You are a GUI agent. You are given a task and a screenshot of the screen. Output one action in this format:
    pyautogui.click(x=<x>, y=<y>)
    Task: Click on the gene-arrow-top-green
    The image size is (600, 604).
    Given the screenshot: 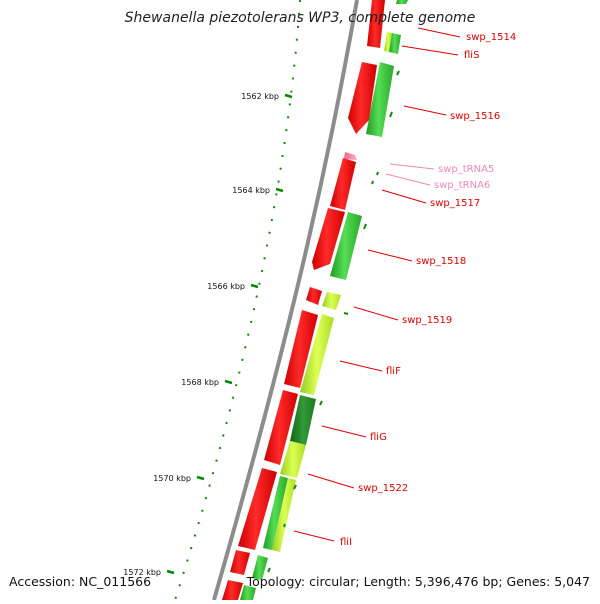 What is the action you would take?
    pyautogui.click(x=402, y=2)
    